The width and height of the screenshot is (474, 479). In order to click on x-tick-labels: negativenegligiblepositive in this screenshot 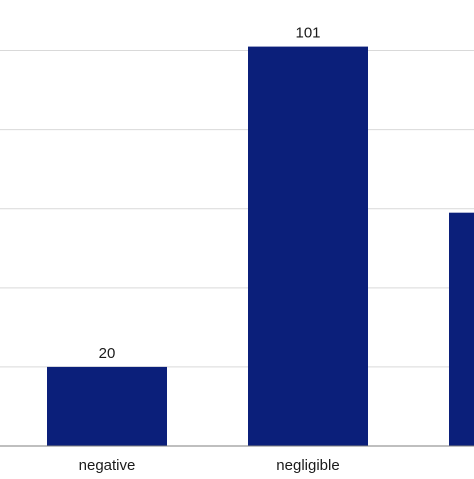, I will do `click(209, 465)`.